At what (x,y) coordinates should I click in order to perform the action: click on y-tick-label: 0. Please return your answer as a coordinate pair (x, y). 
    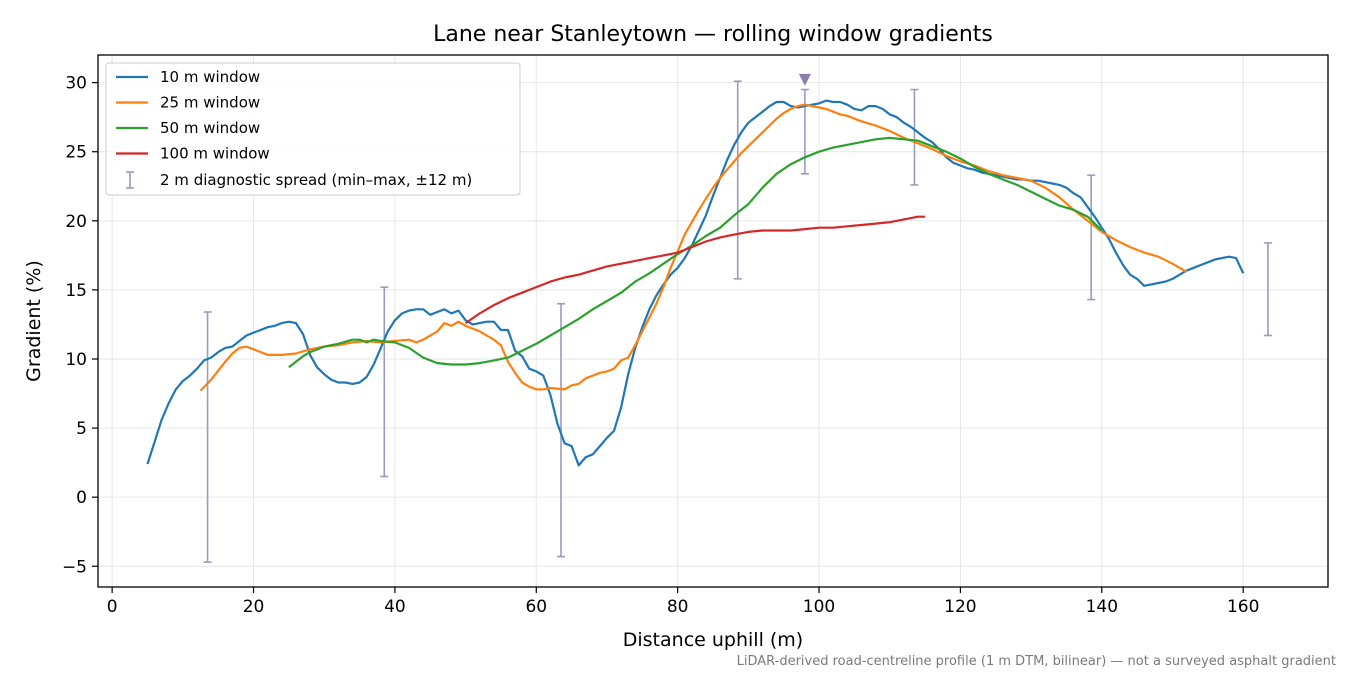
    Looking at the image, I should click on (81, 498).